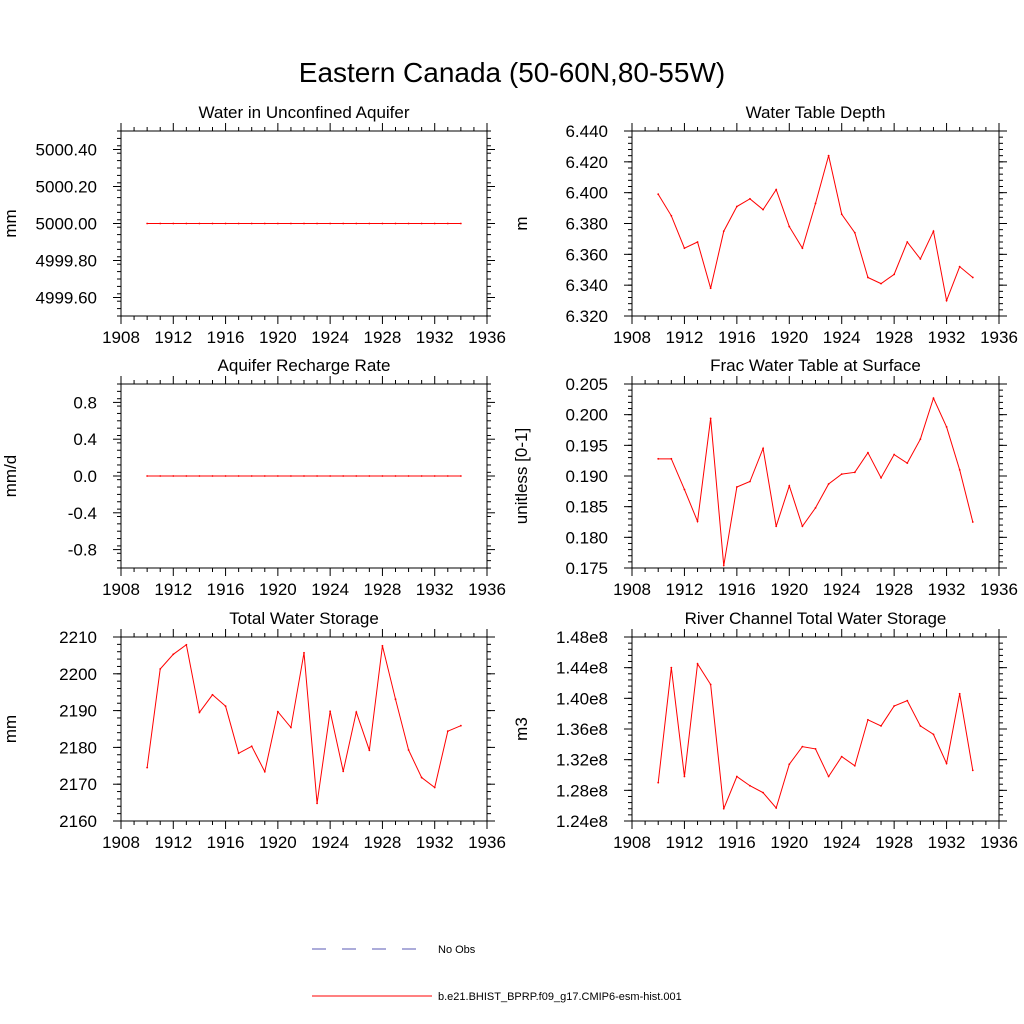 The height and width of the screenshot is (1024, 1024). Describe the element at coordinates (78, 821) in the screenshot. I see `y-tick-label: 2160` at that location.